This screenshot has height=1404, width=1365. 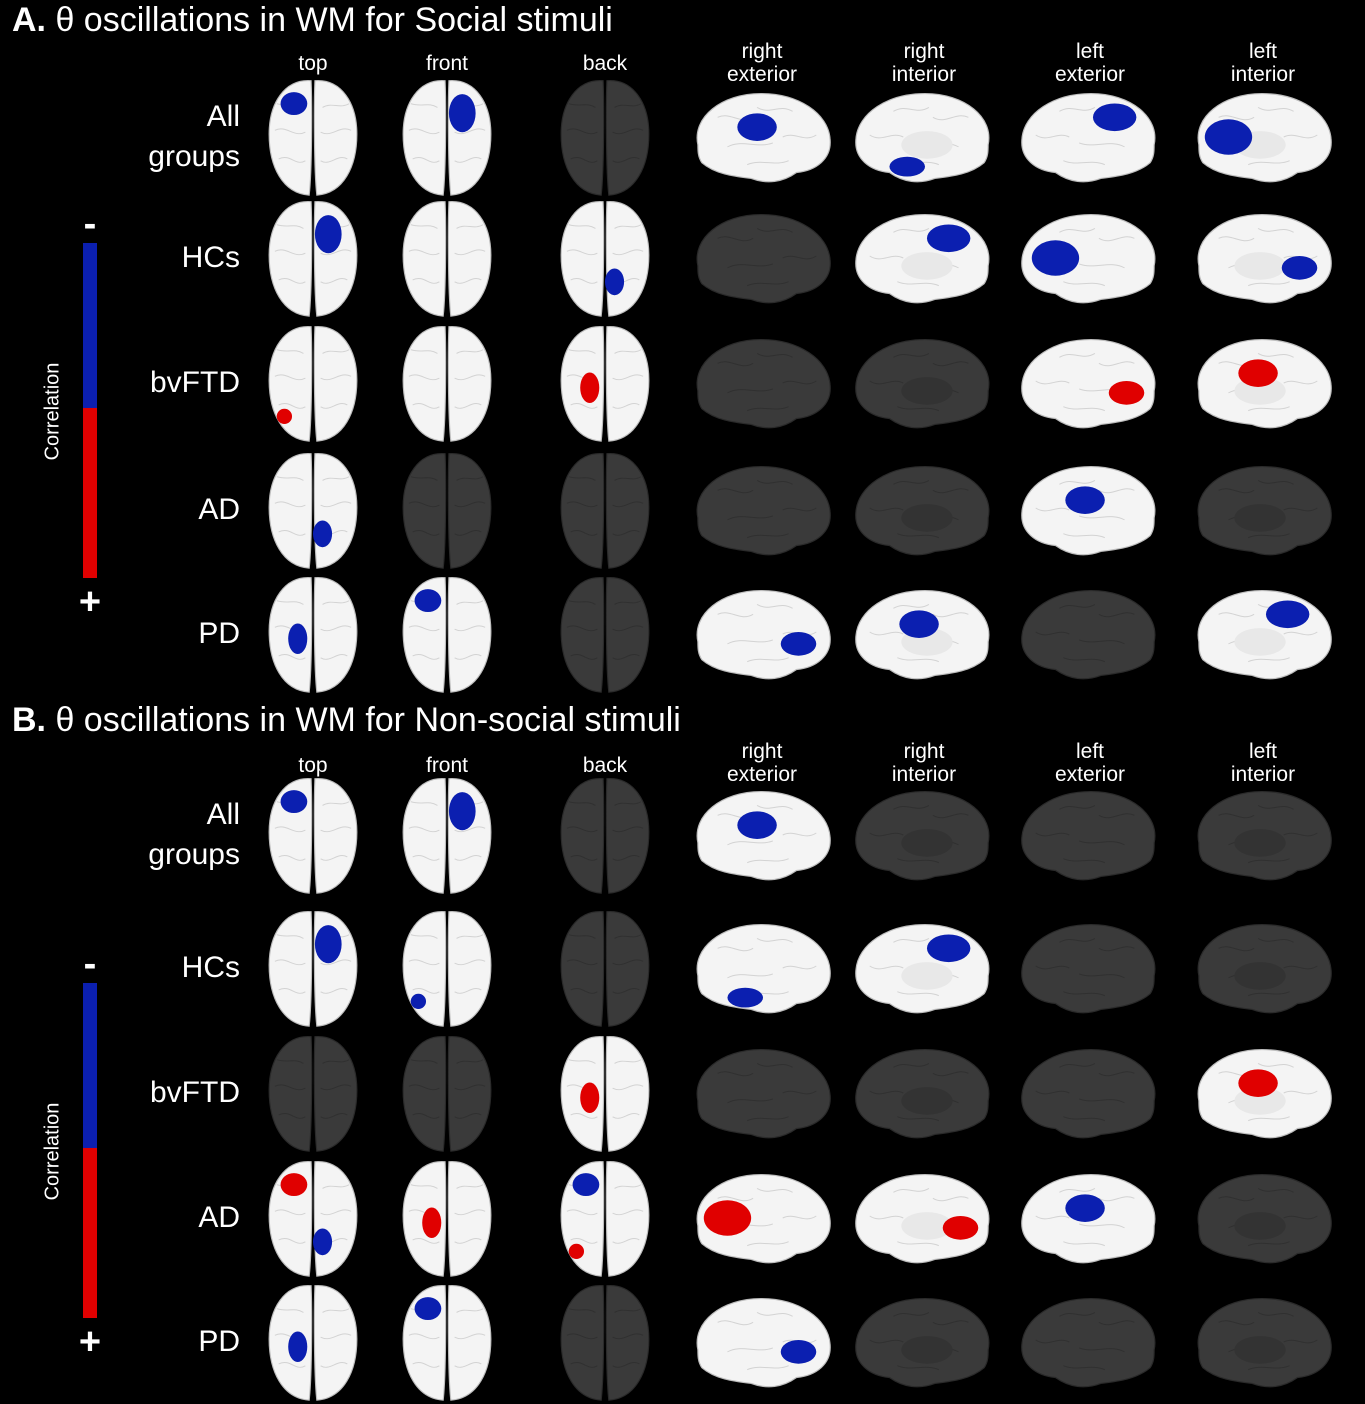 I want to click on column-header-line: top, so click(x=313, y=63).